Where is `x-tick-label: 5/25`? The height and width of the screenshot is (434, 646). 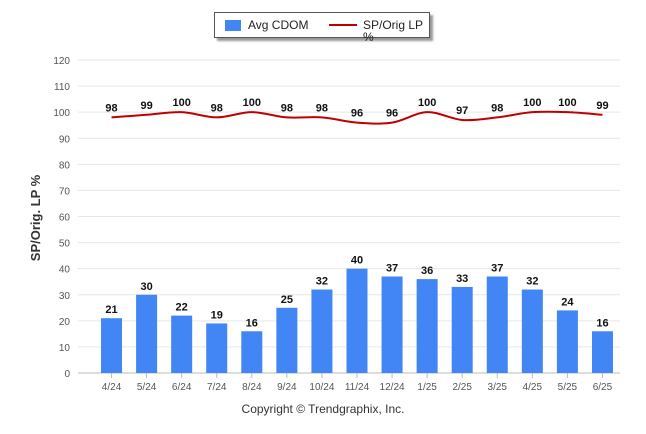
x-tick-label: 5/25 is located at coordinates (568, 387).